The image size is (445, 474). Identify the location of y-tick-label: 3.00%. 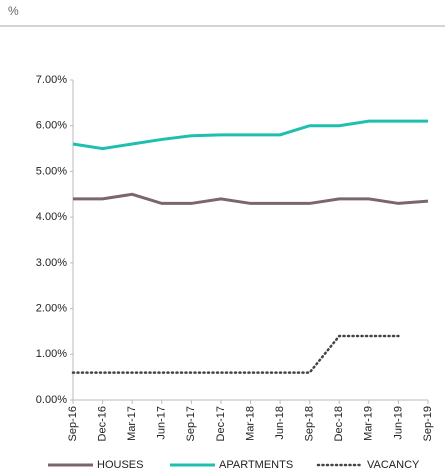
(51, 263).